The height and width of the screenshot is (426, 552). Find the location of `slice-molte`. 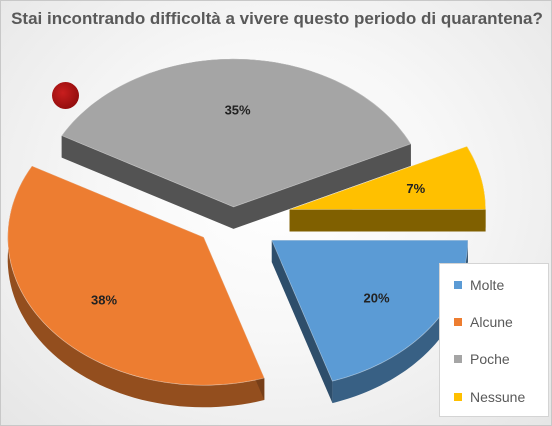

slice-molte is located at coordinates (370, 310).